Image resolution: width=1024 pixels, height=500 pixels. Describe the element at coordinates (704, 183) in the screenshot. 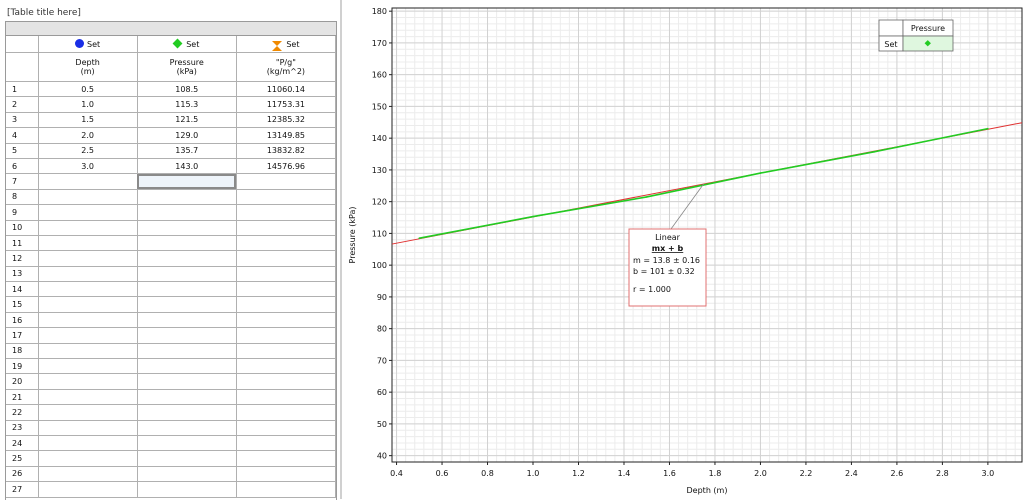

I see `series-line` at that location.